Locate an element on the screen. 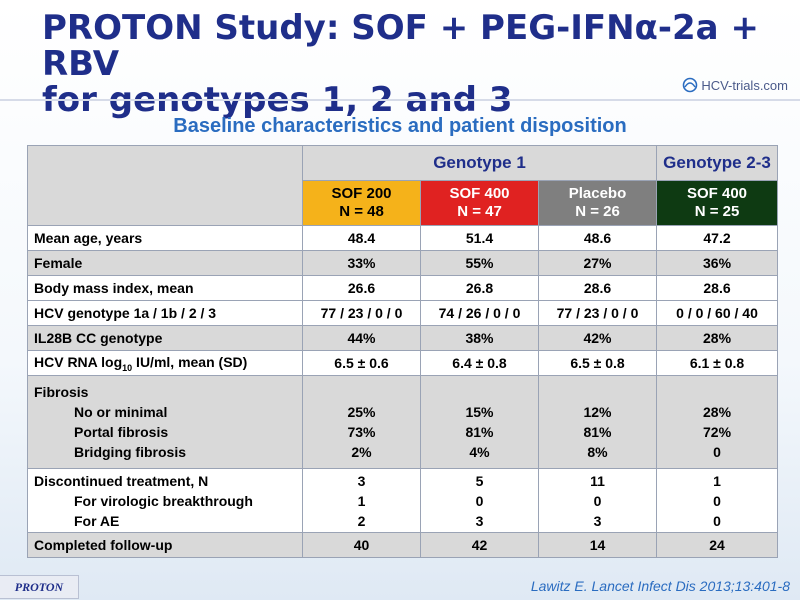 The width and height of the screenshot is (800, 600). row-mean-age: Mean age, years 48.4 51.4 48.6 47.2 is located at coordinates (403, 238).